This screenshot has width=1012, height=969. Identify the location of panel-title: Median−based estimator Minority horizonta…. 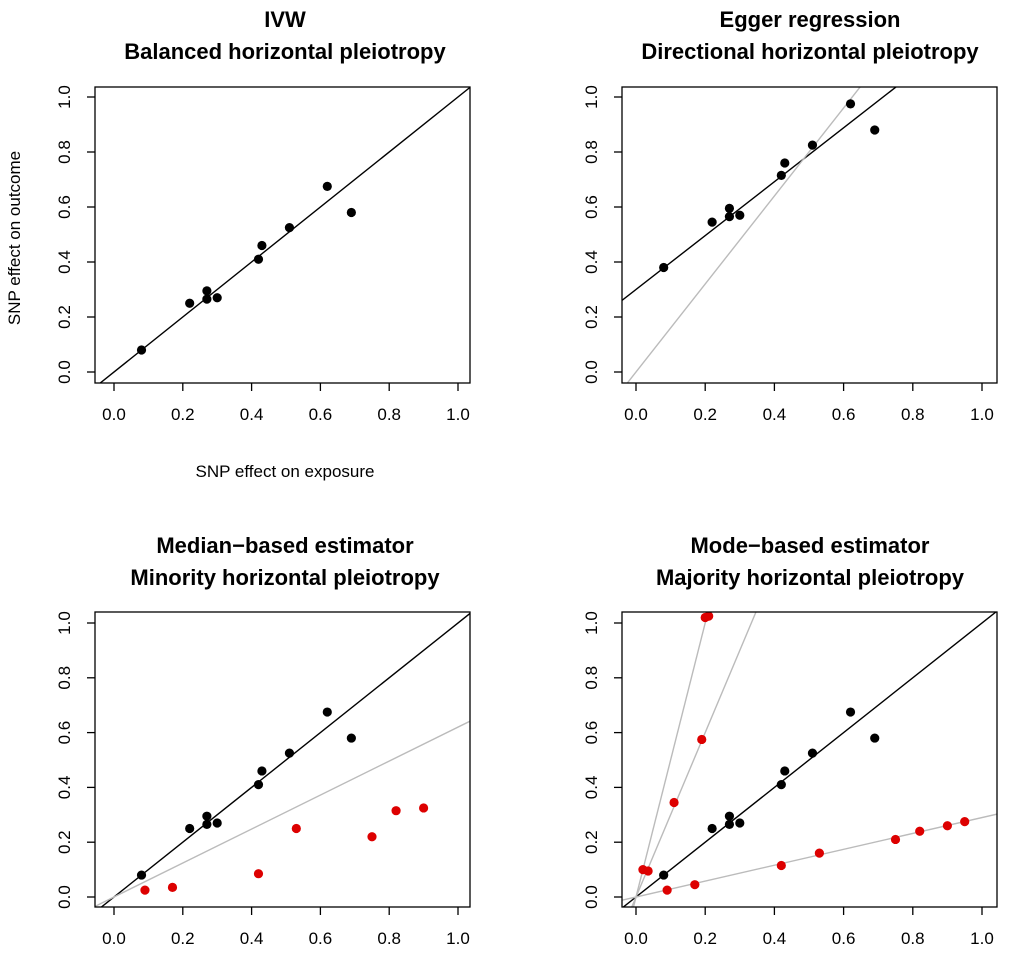
(285, 561).